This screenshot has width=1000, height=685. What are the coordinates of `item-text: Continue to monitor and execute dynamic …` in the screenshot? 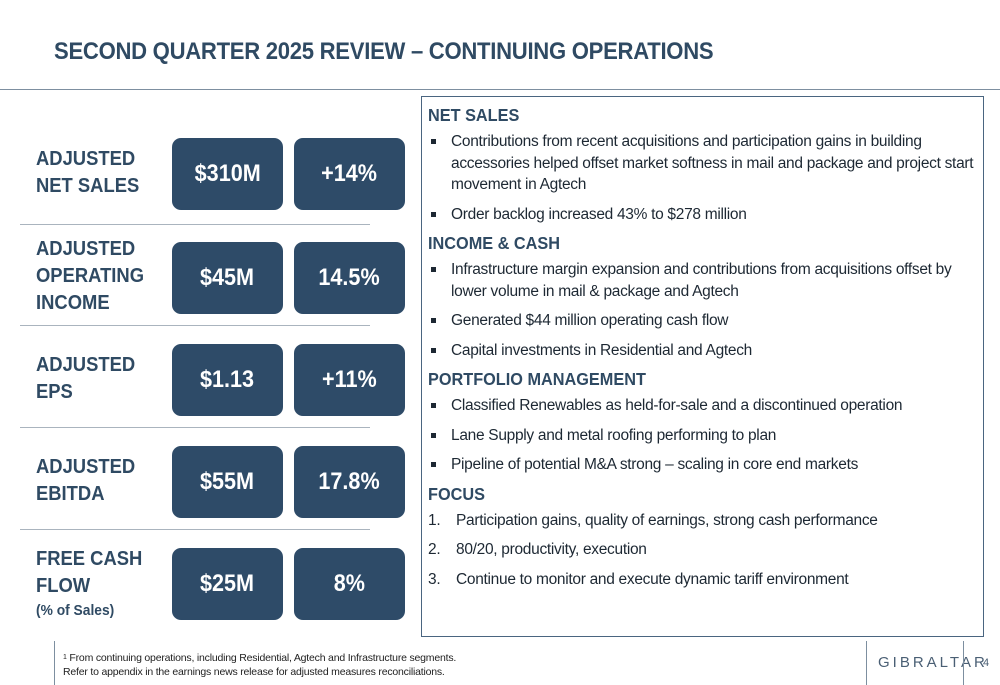 It's located at (652, 579).